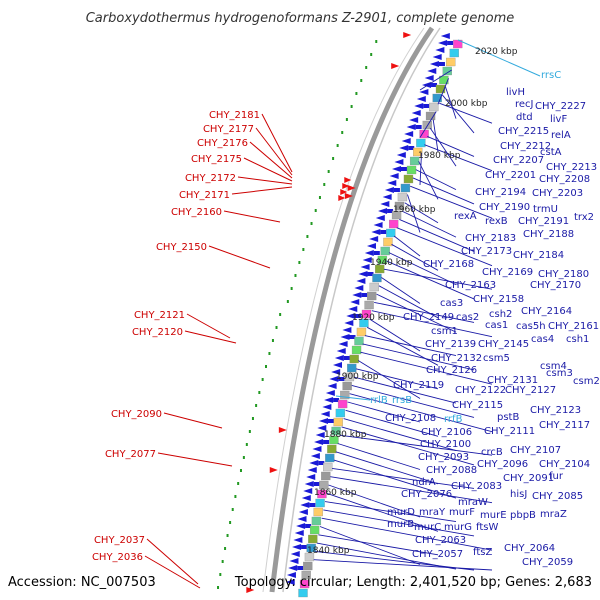 This screenshot has width=600, height=600. Describe the element at coordinates (427, 527) in the screenshot. I see `reverse-gene-label: murC` at that location.